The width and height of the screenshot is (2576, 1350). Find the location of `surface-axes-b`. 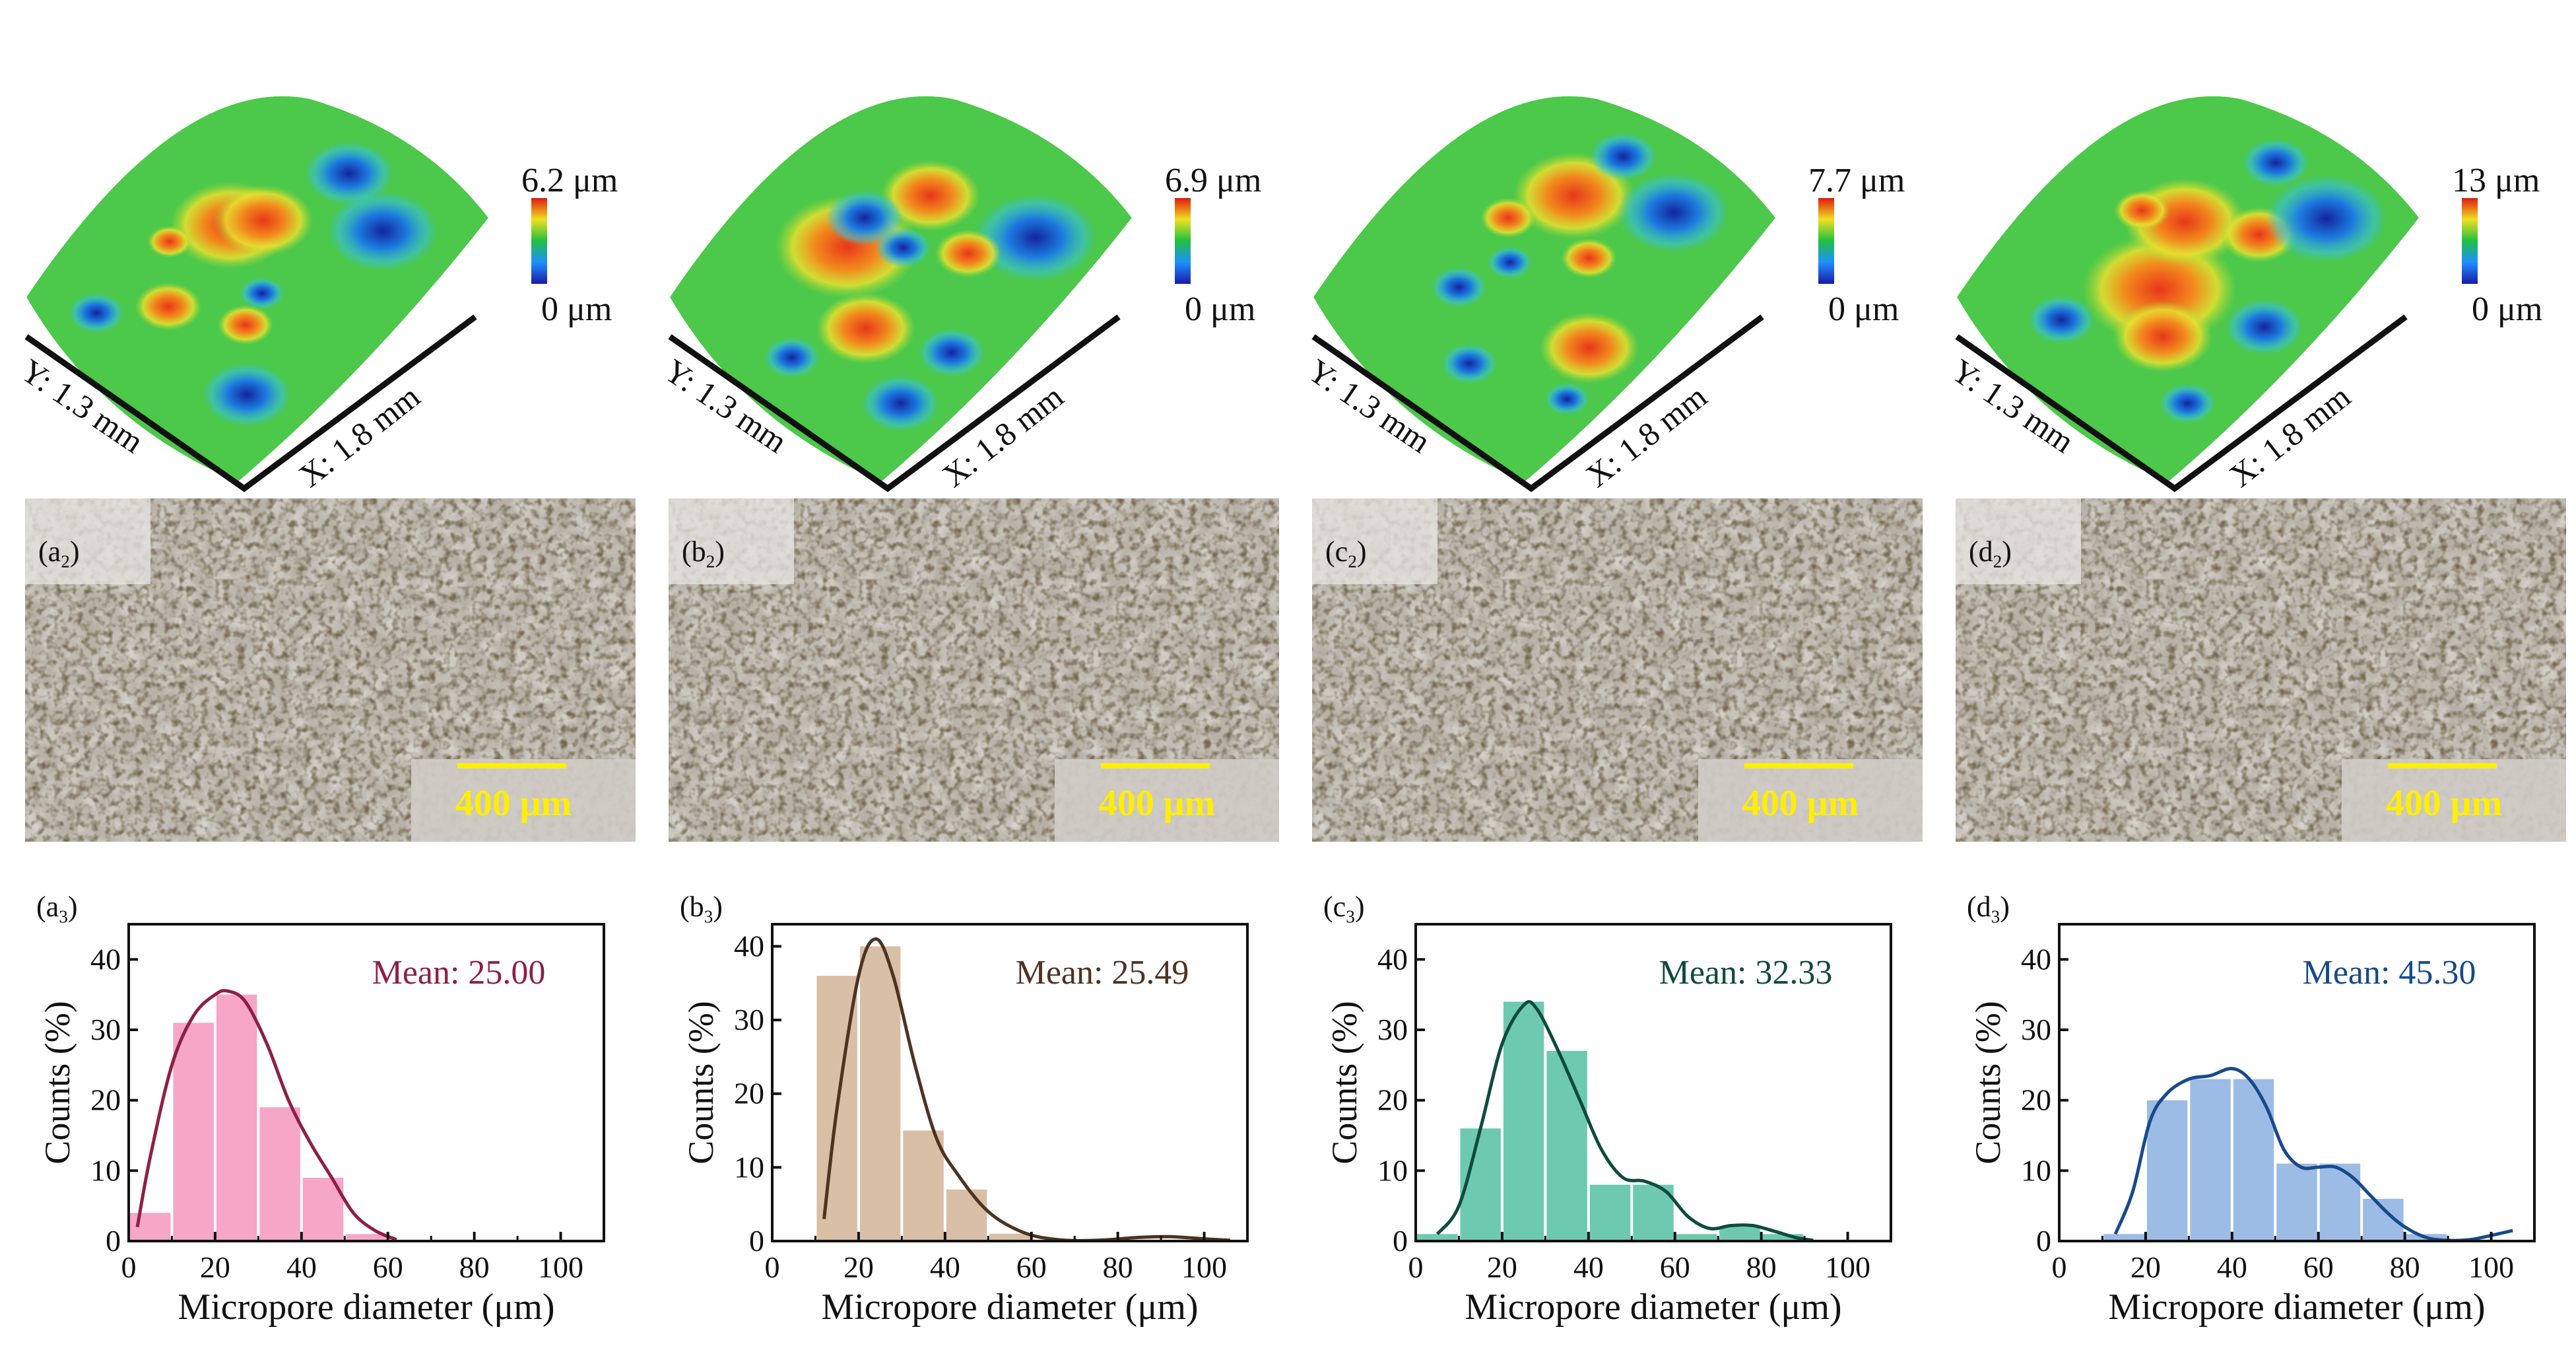

surface-axes-b is located at coordinates (894, 403).